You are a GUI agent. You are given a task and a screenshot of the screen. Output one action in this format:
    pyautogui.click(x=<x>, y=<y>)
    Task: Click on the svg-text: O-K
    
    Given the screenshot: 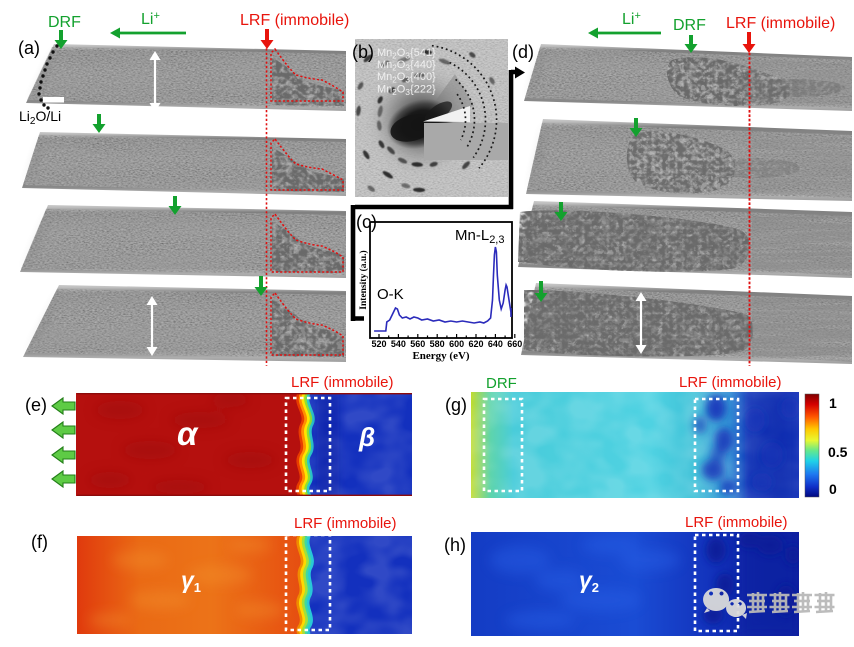 What is the action you would take?
    pyautogui.click(x=390, y=294)
    